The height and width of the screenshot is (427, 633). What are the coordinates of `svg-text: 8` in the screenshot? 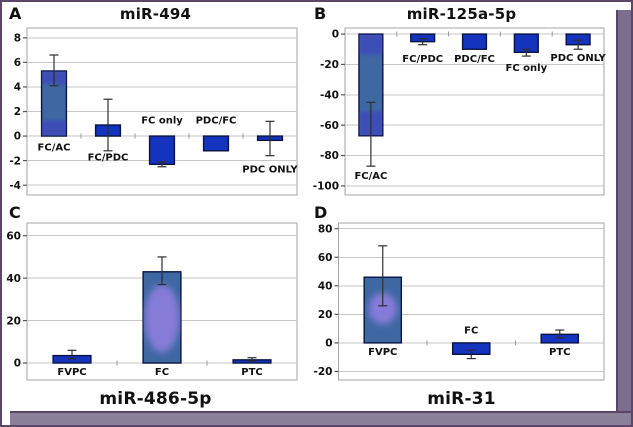 It's located at (17, 38).